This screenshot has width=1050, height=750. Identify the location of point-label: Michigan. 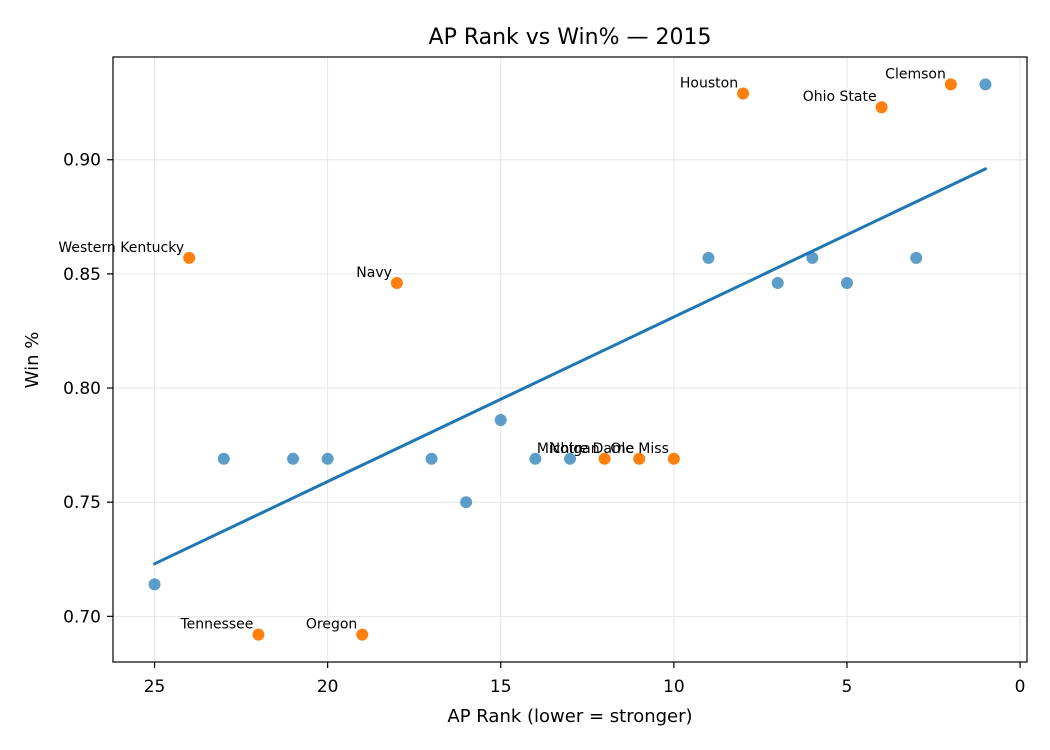
(568, 449).